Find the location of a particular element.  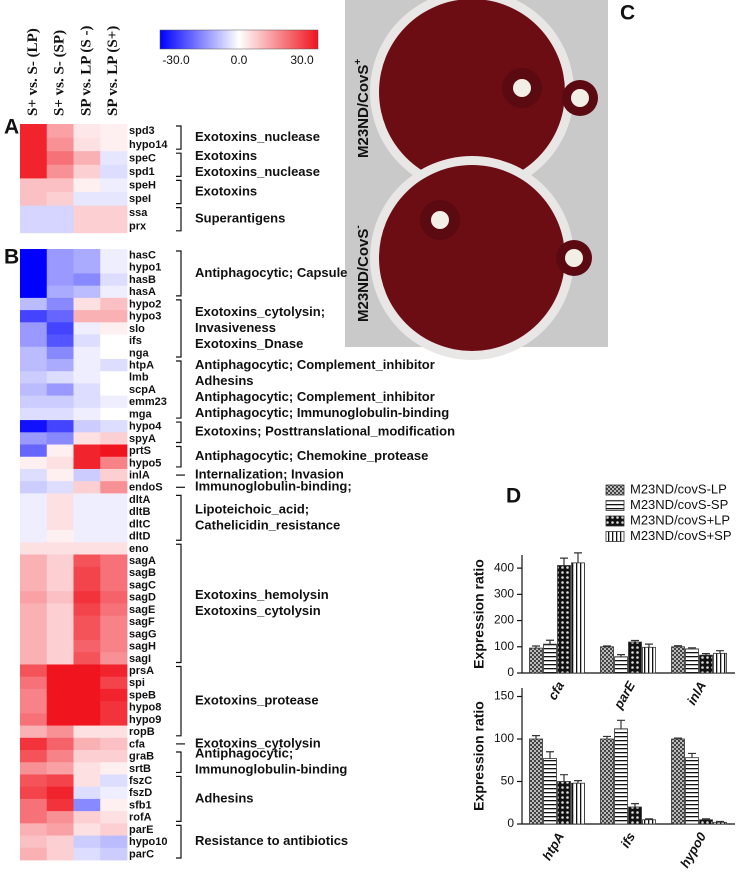

annotation: Resistance to antibiotics is located at coordinates (271, 840).